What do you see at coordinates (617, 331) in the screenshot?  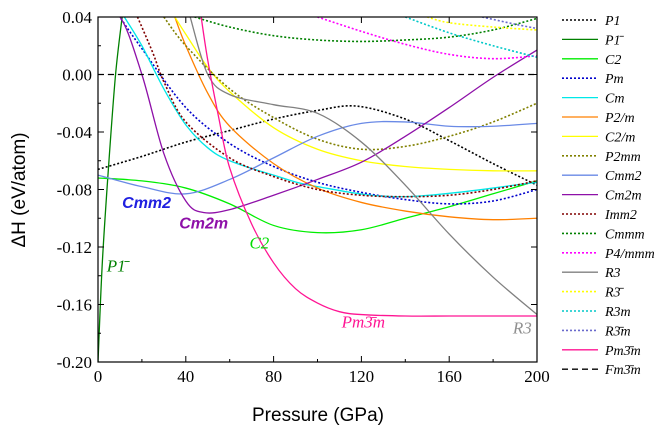 I see `legend-label: R3̄m` at bounding box center [617, 331].